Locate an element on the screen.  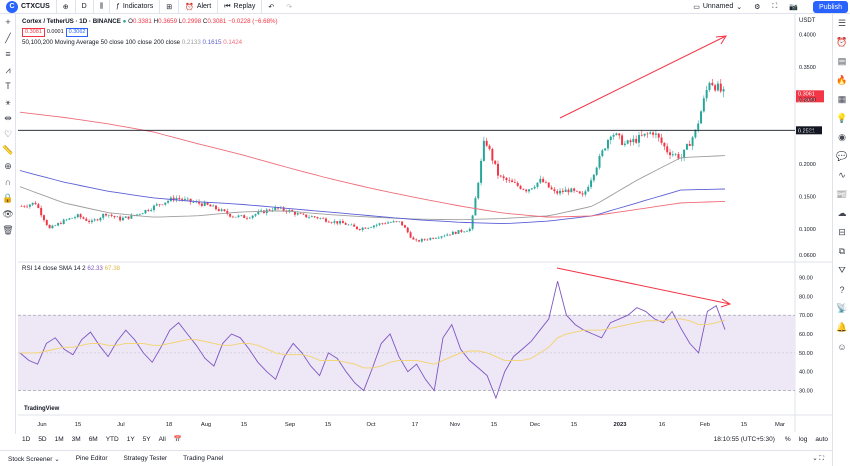
screener-icon: ⊟ is located at coordinates (842, 232).